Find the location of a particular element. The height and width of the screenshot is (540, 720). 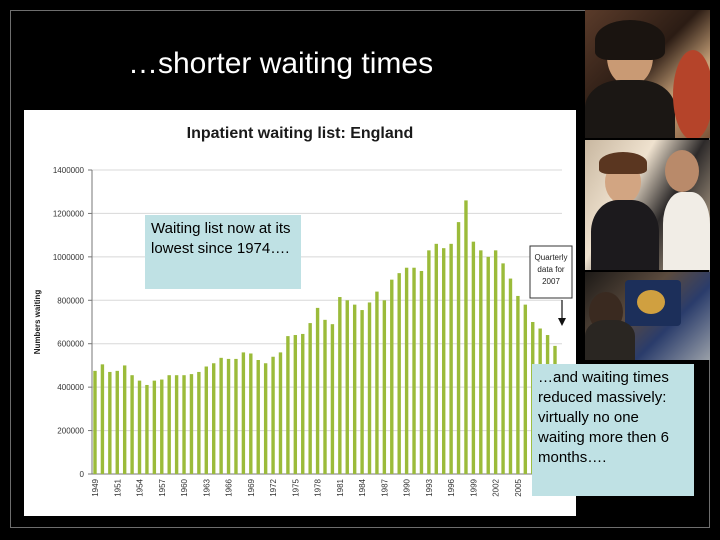

x-tick-label: 1963 is located at coordinates (206, 487).